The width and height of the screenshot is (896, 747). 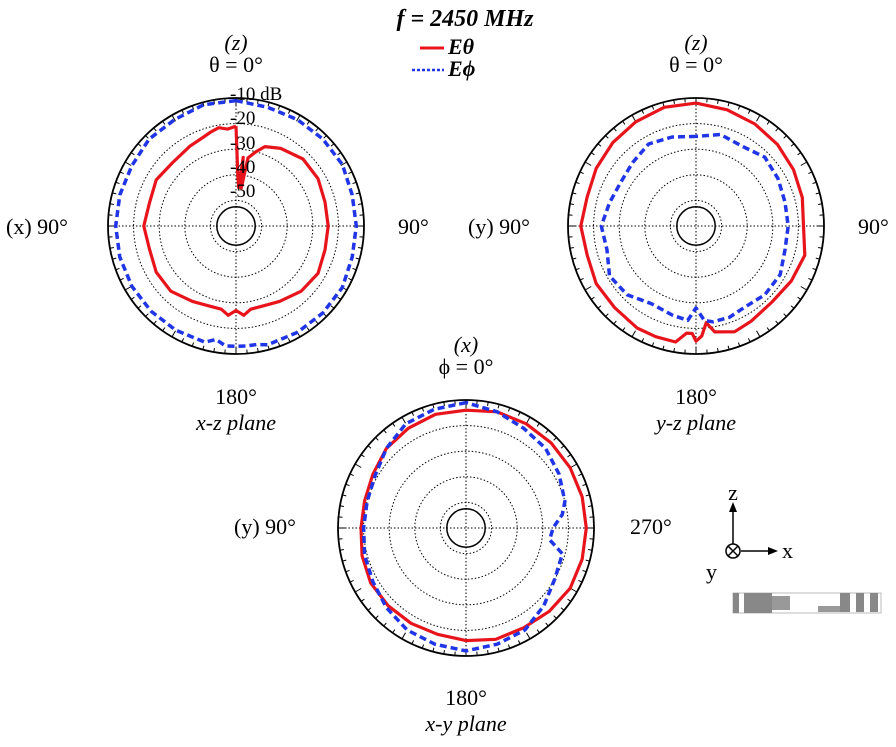 What do you see at coordinates (651, 526) in the screenshot?
I see `right-angle-label: 270°` at bounding box center [651, 526].